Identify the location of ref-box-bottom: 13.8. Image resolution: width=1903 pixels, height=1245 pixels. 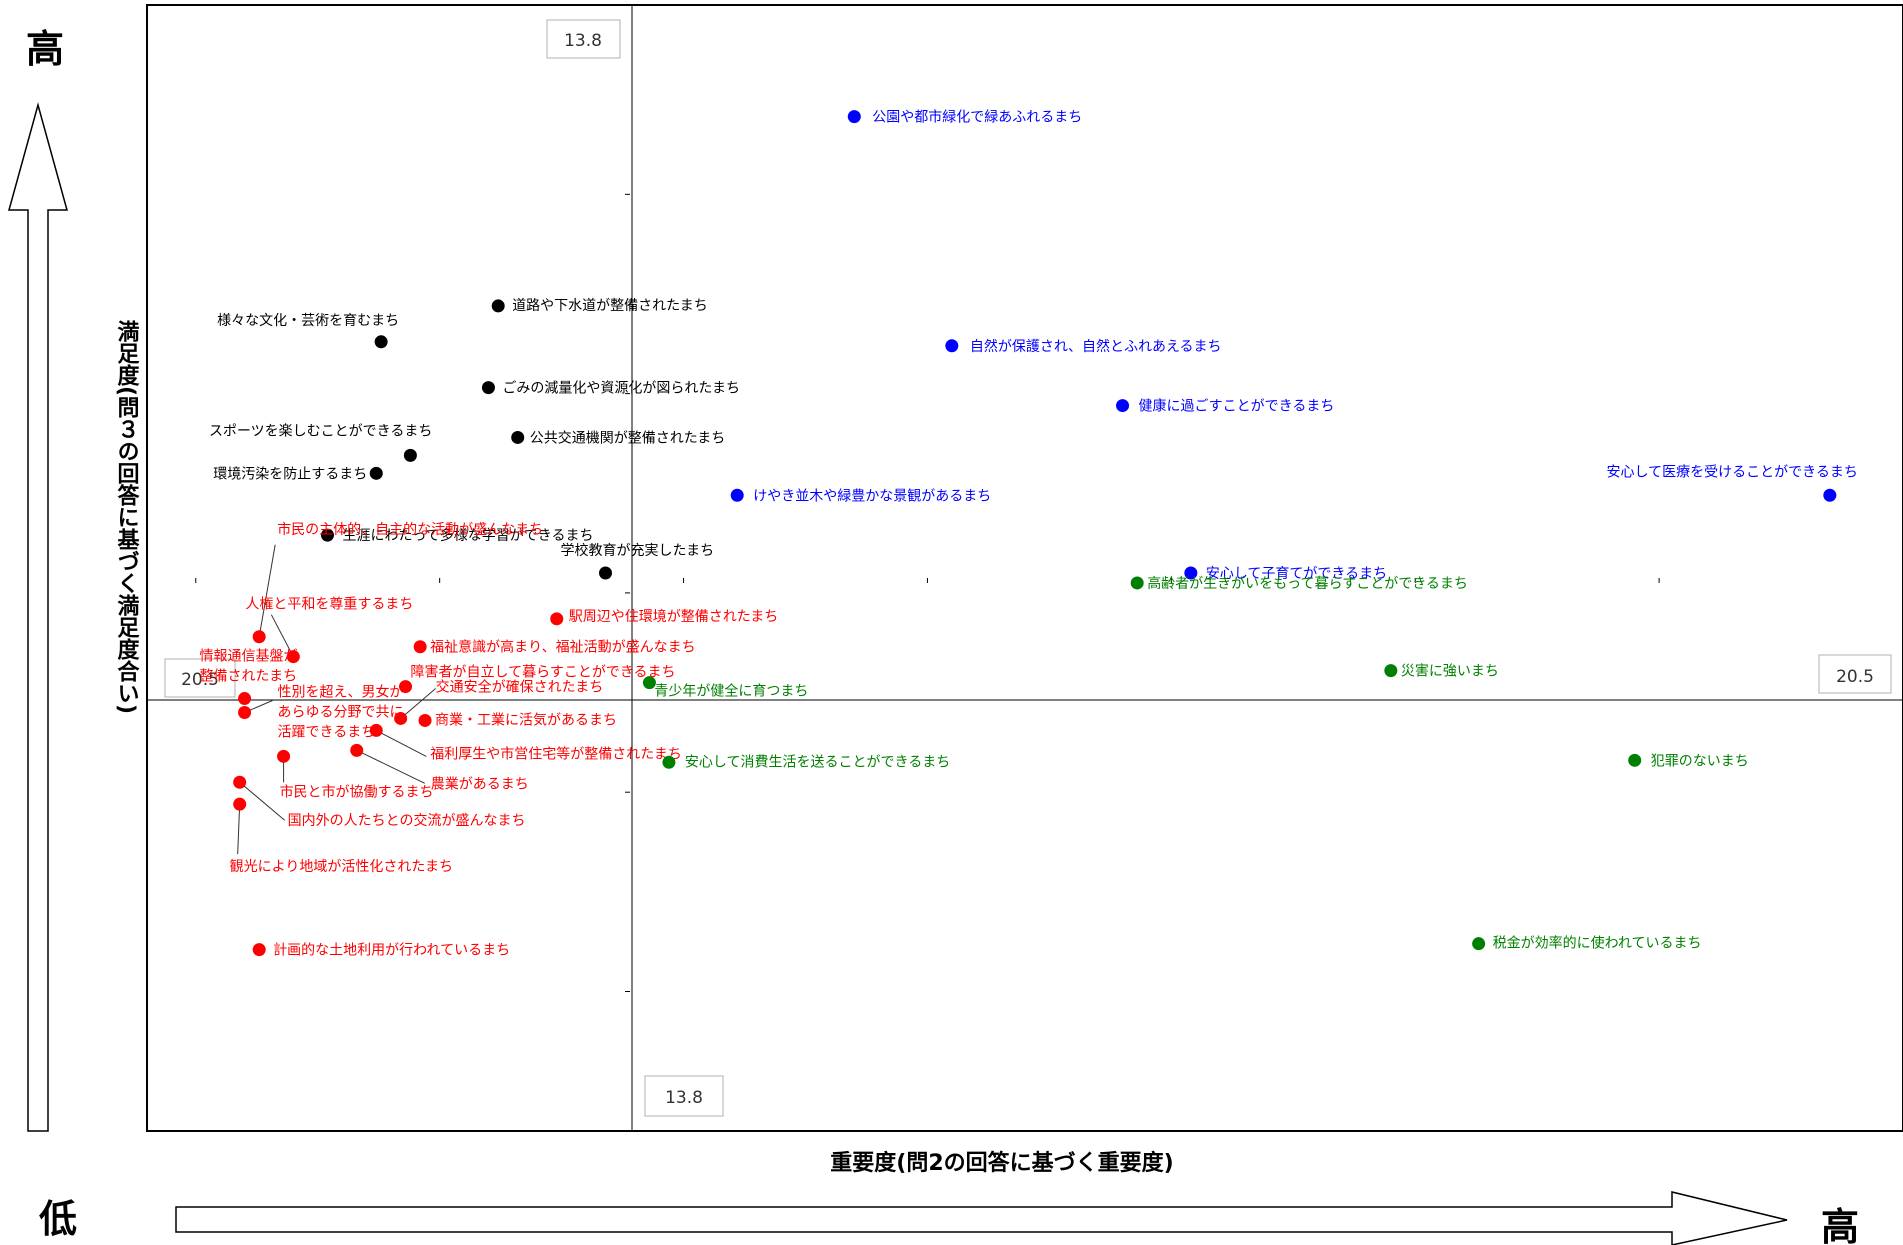
(684, 1096).